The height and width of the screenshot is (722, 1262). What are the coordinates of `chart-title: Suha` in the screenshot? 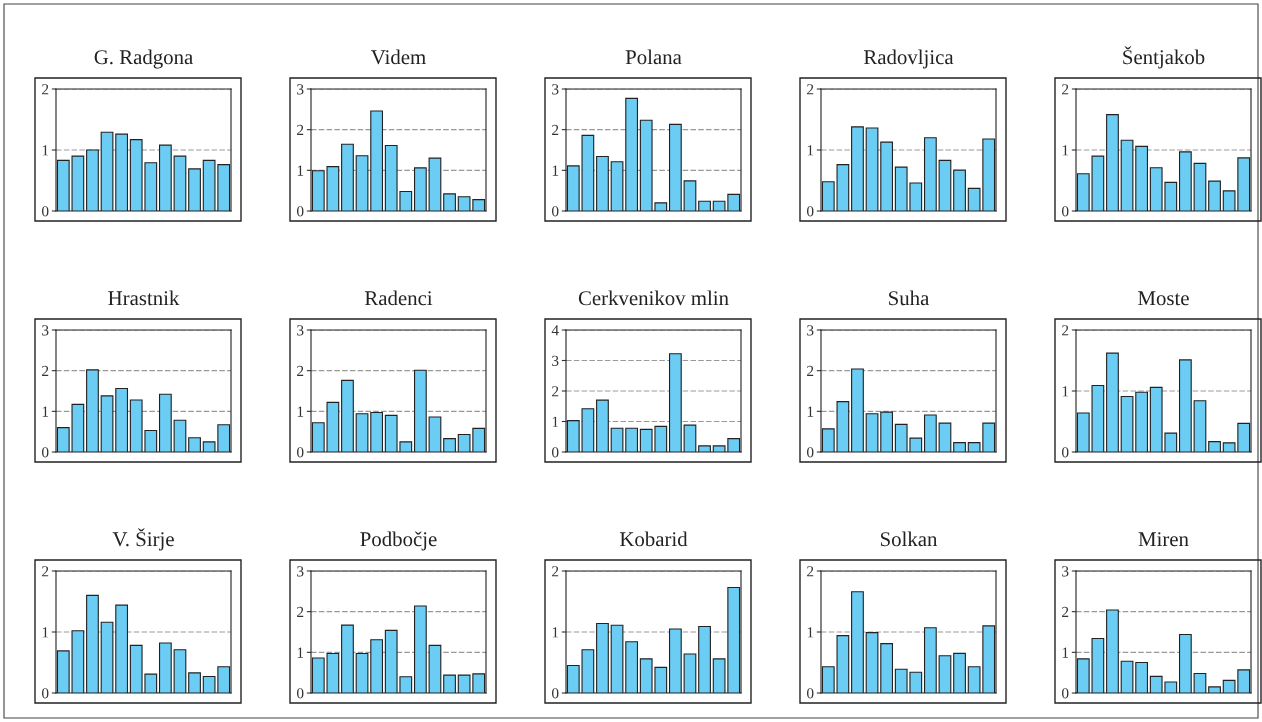 It's located at (909, 298).